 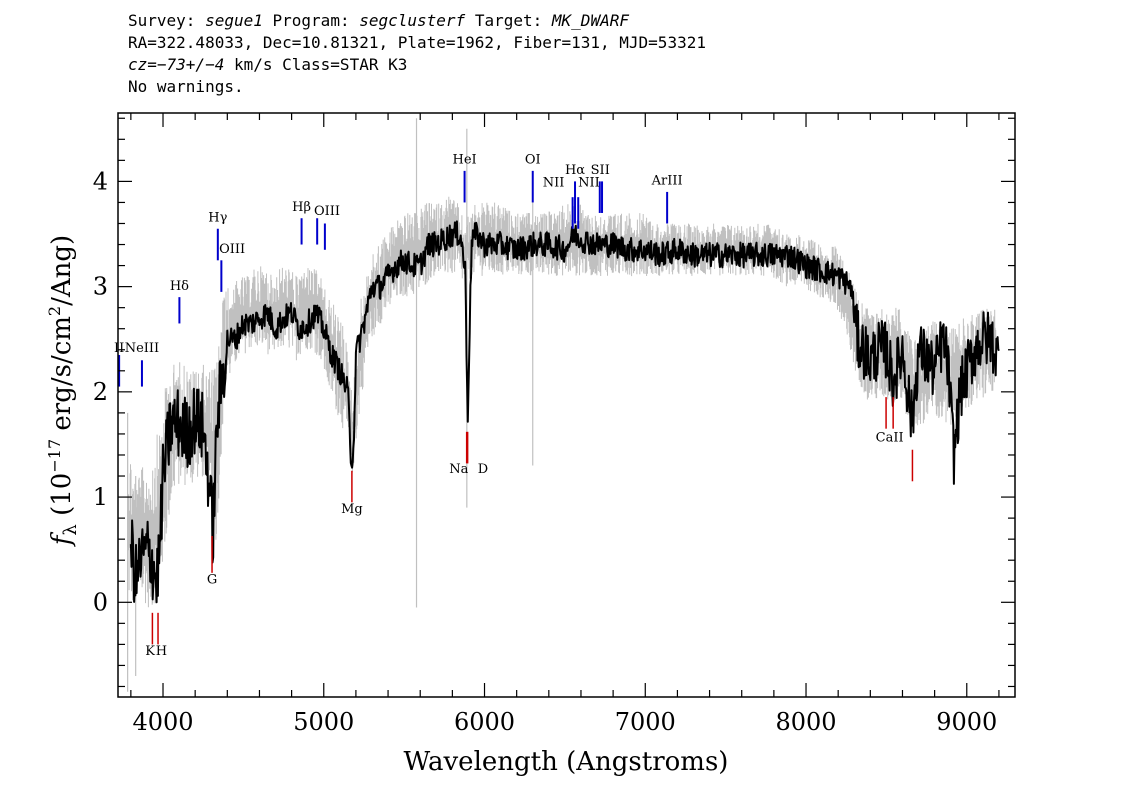 What do you see at coordinates (212, 579) in the screenshot?
I see `absorption-label-2: G` at bounding box center [212, 579].